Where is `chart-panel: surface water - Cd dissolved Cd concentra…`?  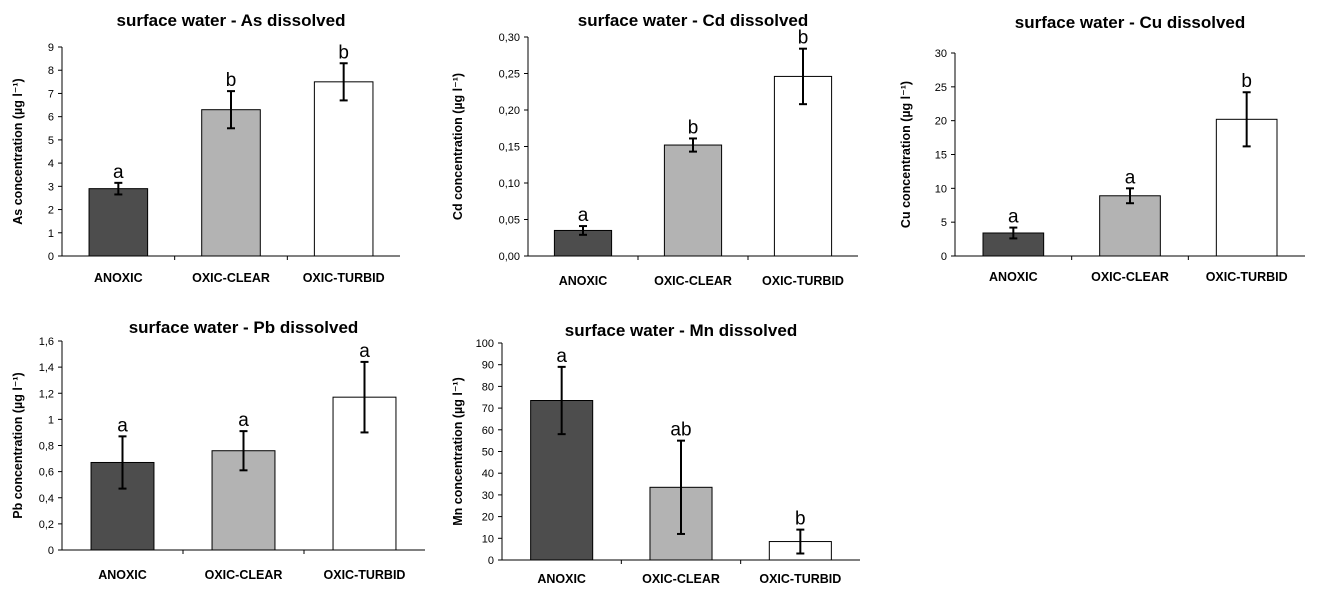 chart-panel: surface water - Cd dissolved Cd concentra… is located at coordinates (654, 149).